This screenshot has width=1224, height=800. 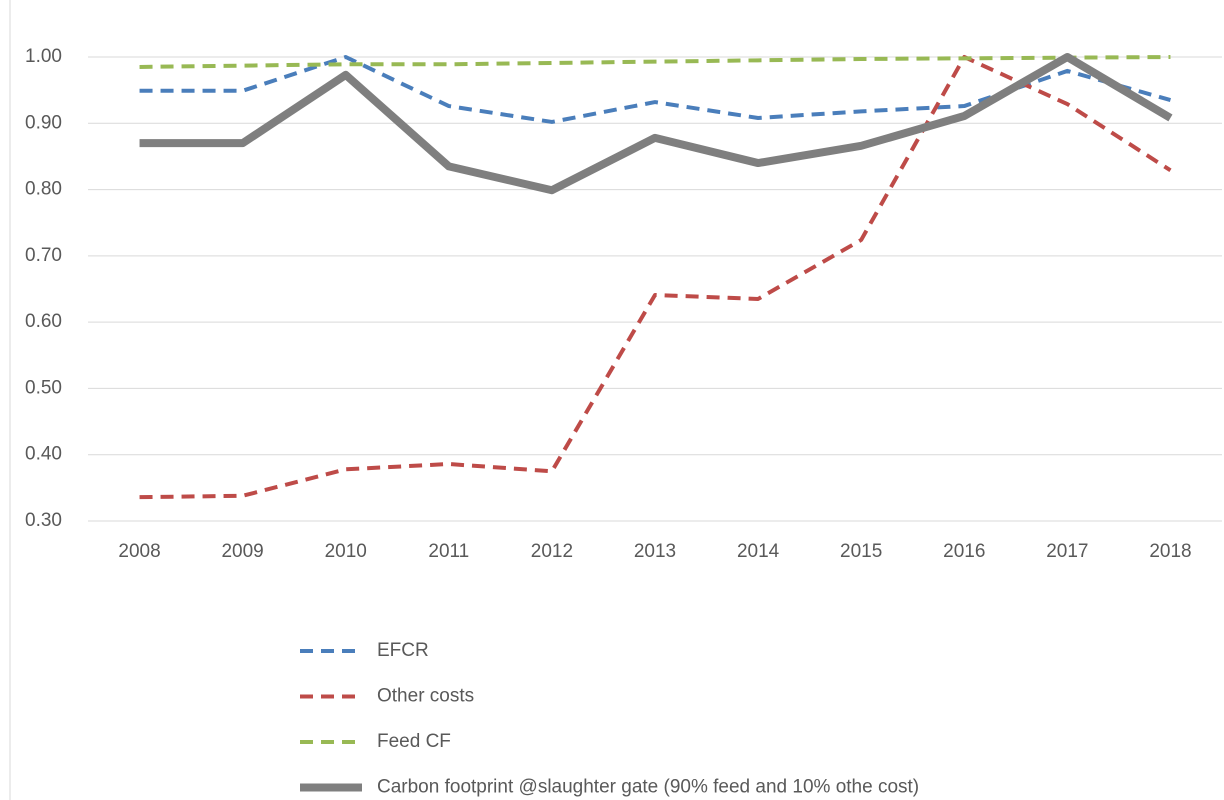 I want to click on x-tick-label: 2010, so click(x=346, y=551).